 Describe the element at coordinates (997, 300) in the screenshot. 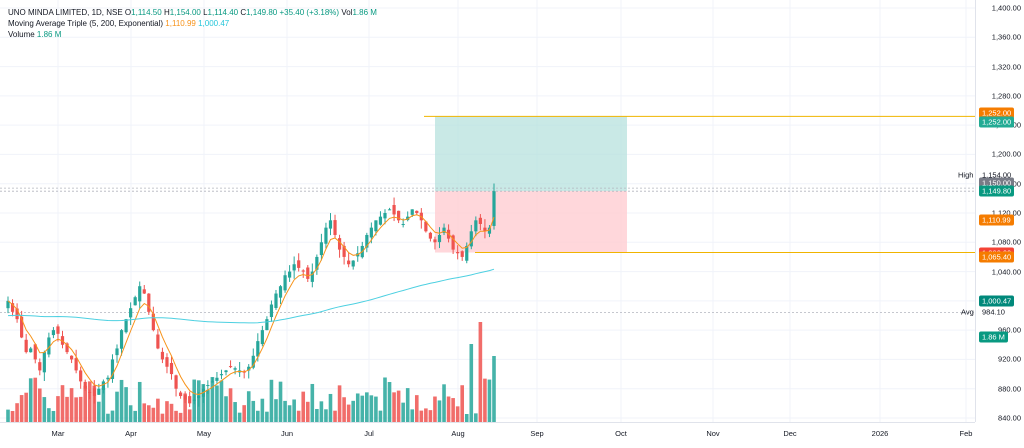

I see `price-badge: 1,000.47` at that location.